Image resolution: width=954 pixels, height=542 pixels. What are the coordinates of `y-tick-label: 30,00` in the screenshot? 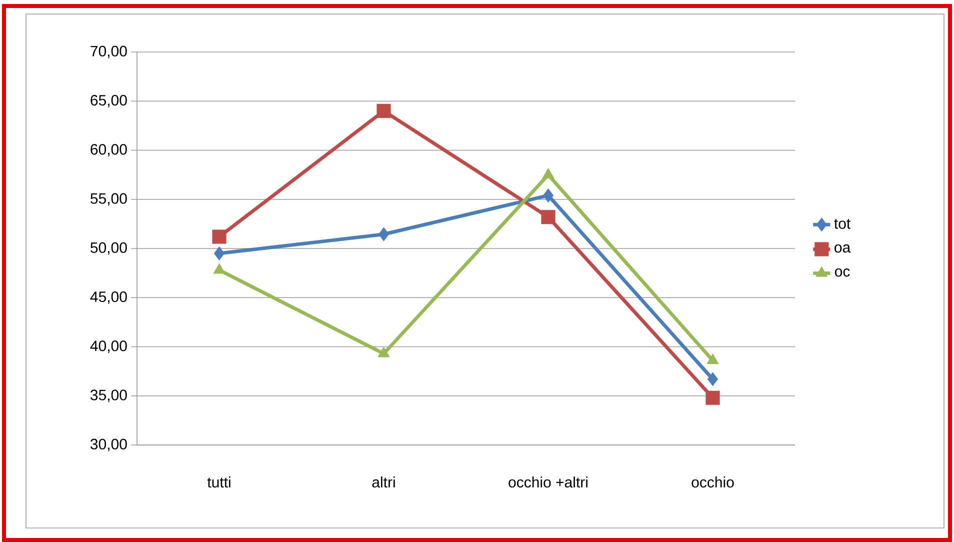 It's located at (108, 445).